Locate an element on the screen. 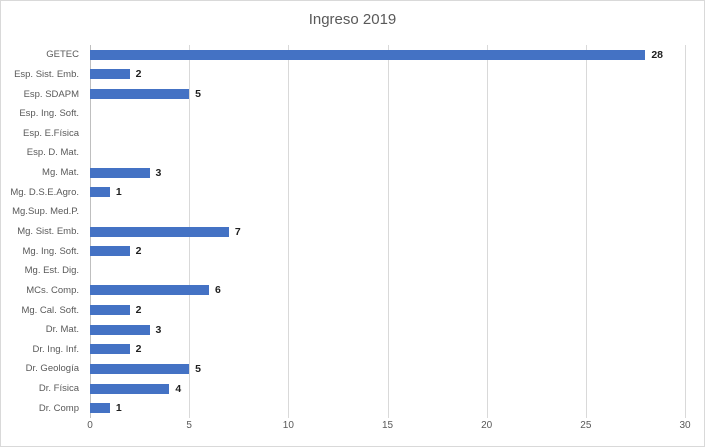  bar-row: 4 is located at coordinates (387, 388).